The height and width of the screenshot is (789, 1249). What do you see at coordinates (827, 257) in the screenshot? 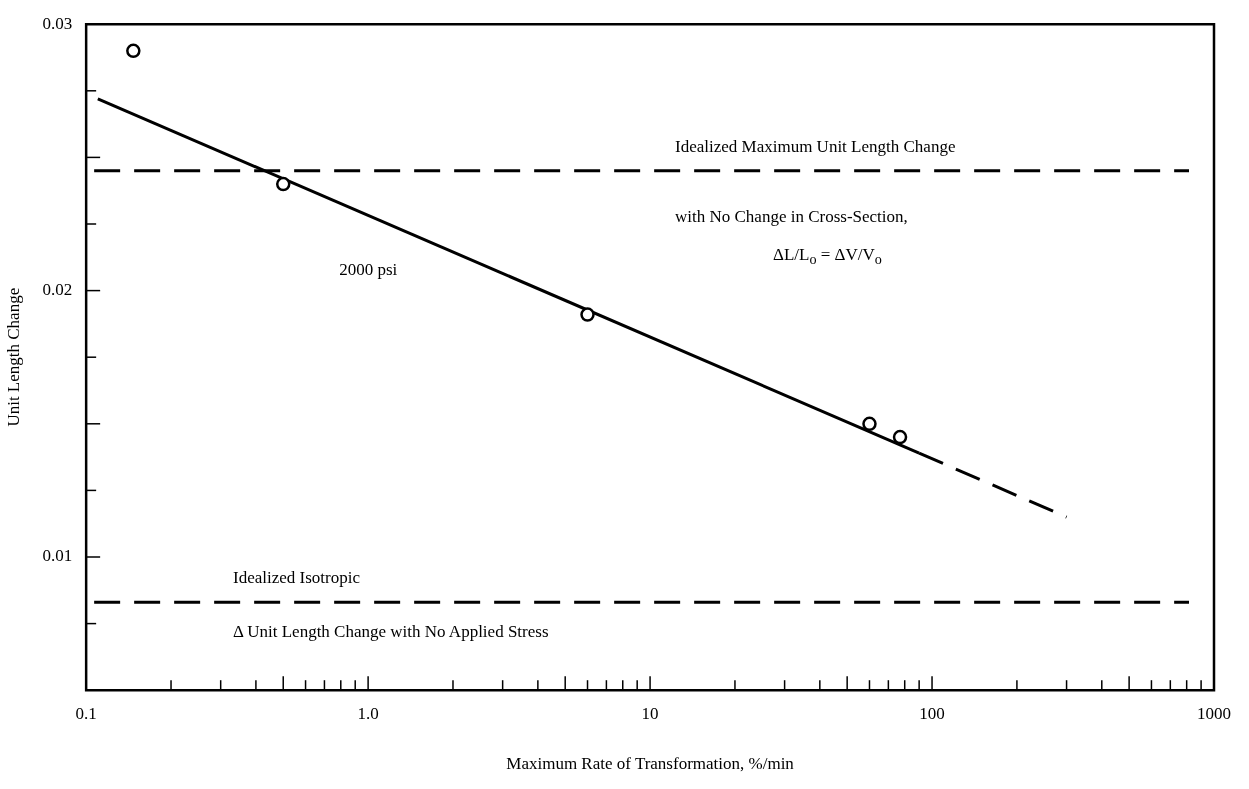
I see `annotation: ΔL/L$_{o}$ = ΔV/V$_{o}$` at bounding box center [827, 257].